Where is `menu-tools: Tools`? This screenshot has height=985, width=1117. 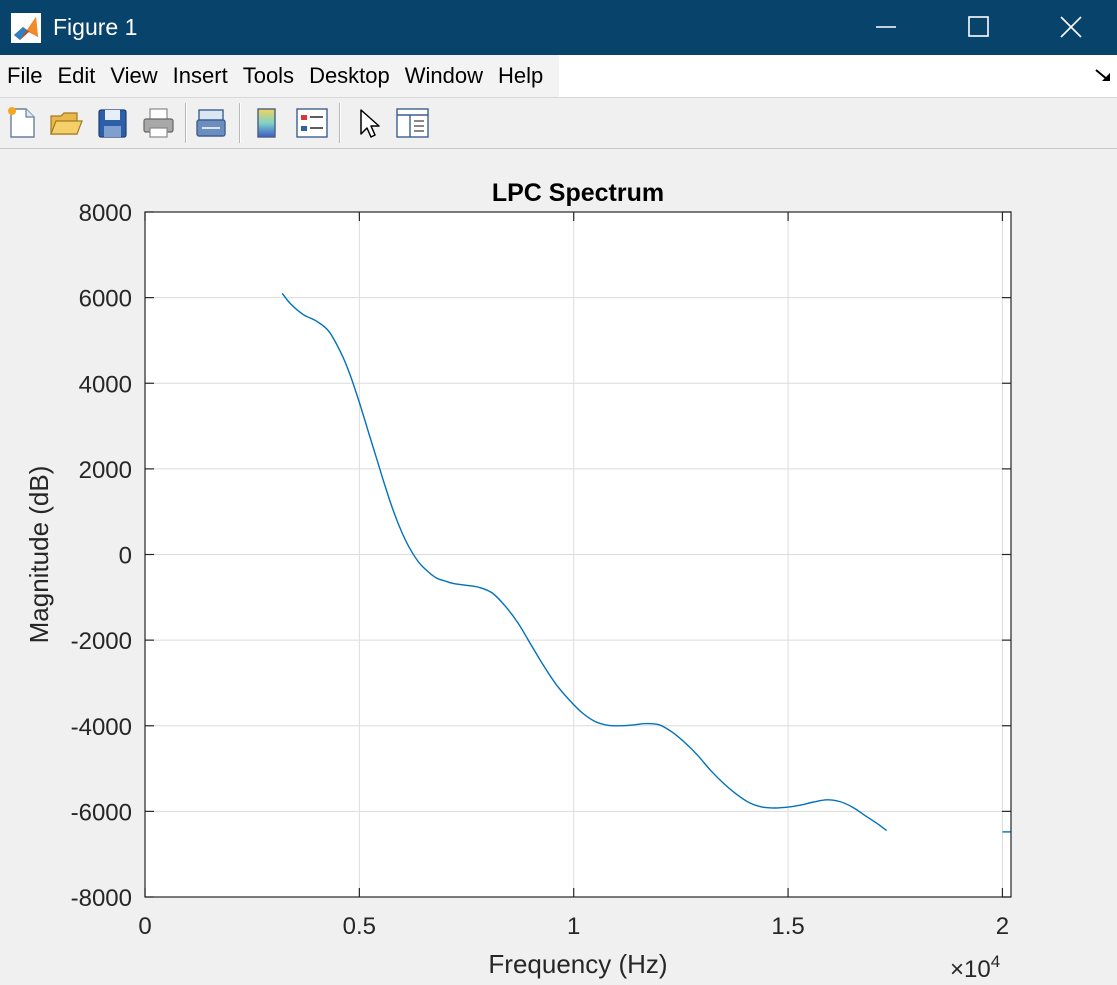 menu-tools: Tools is located at coordinates (268, 75).